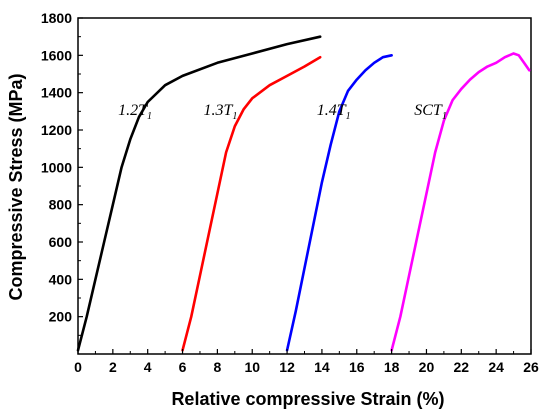  Describe the element at coordinates (56, 93) in the screenshot. I see `y-tick-label: 1400` at that location.